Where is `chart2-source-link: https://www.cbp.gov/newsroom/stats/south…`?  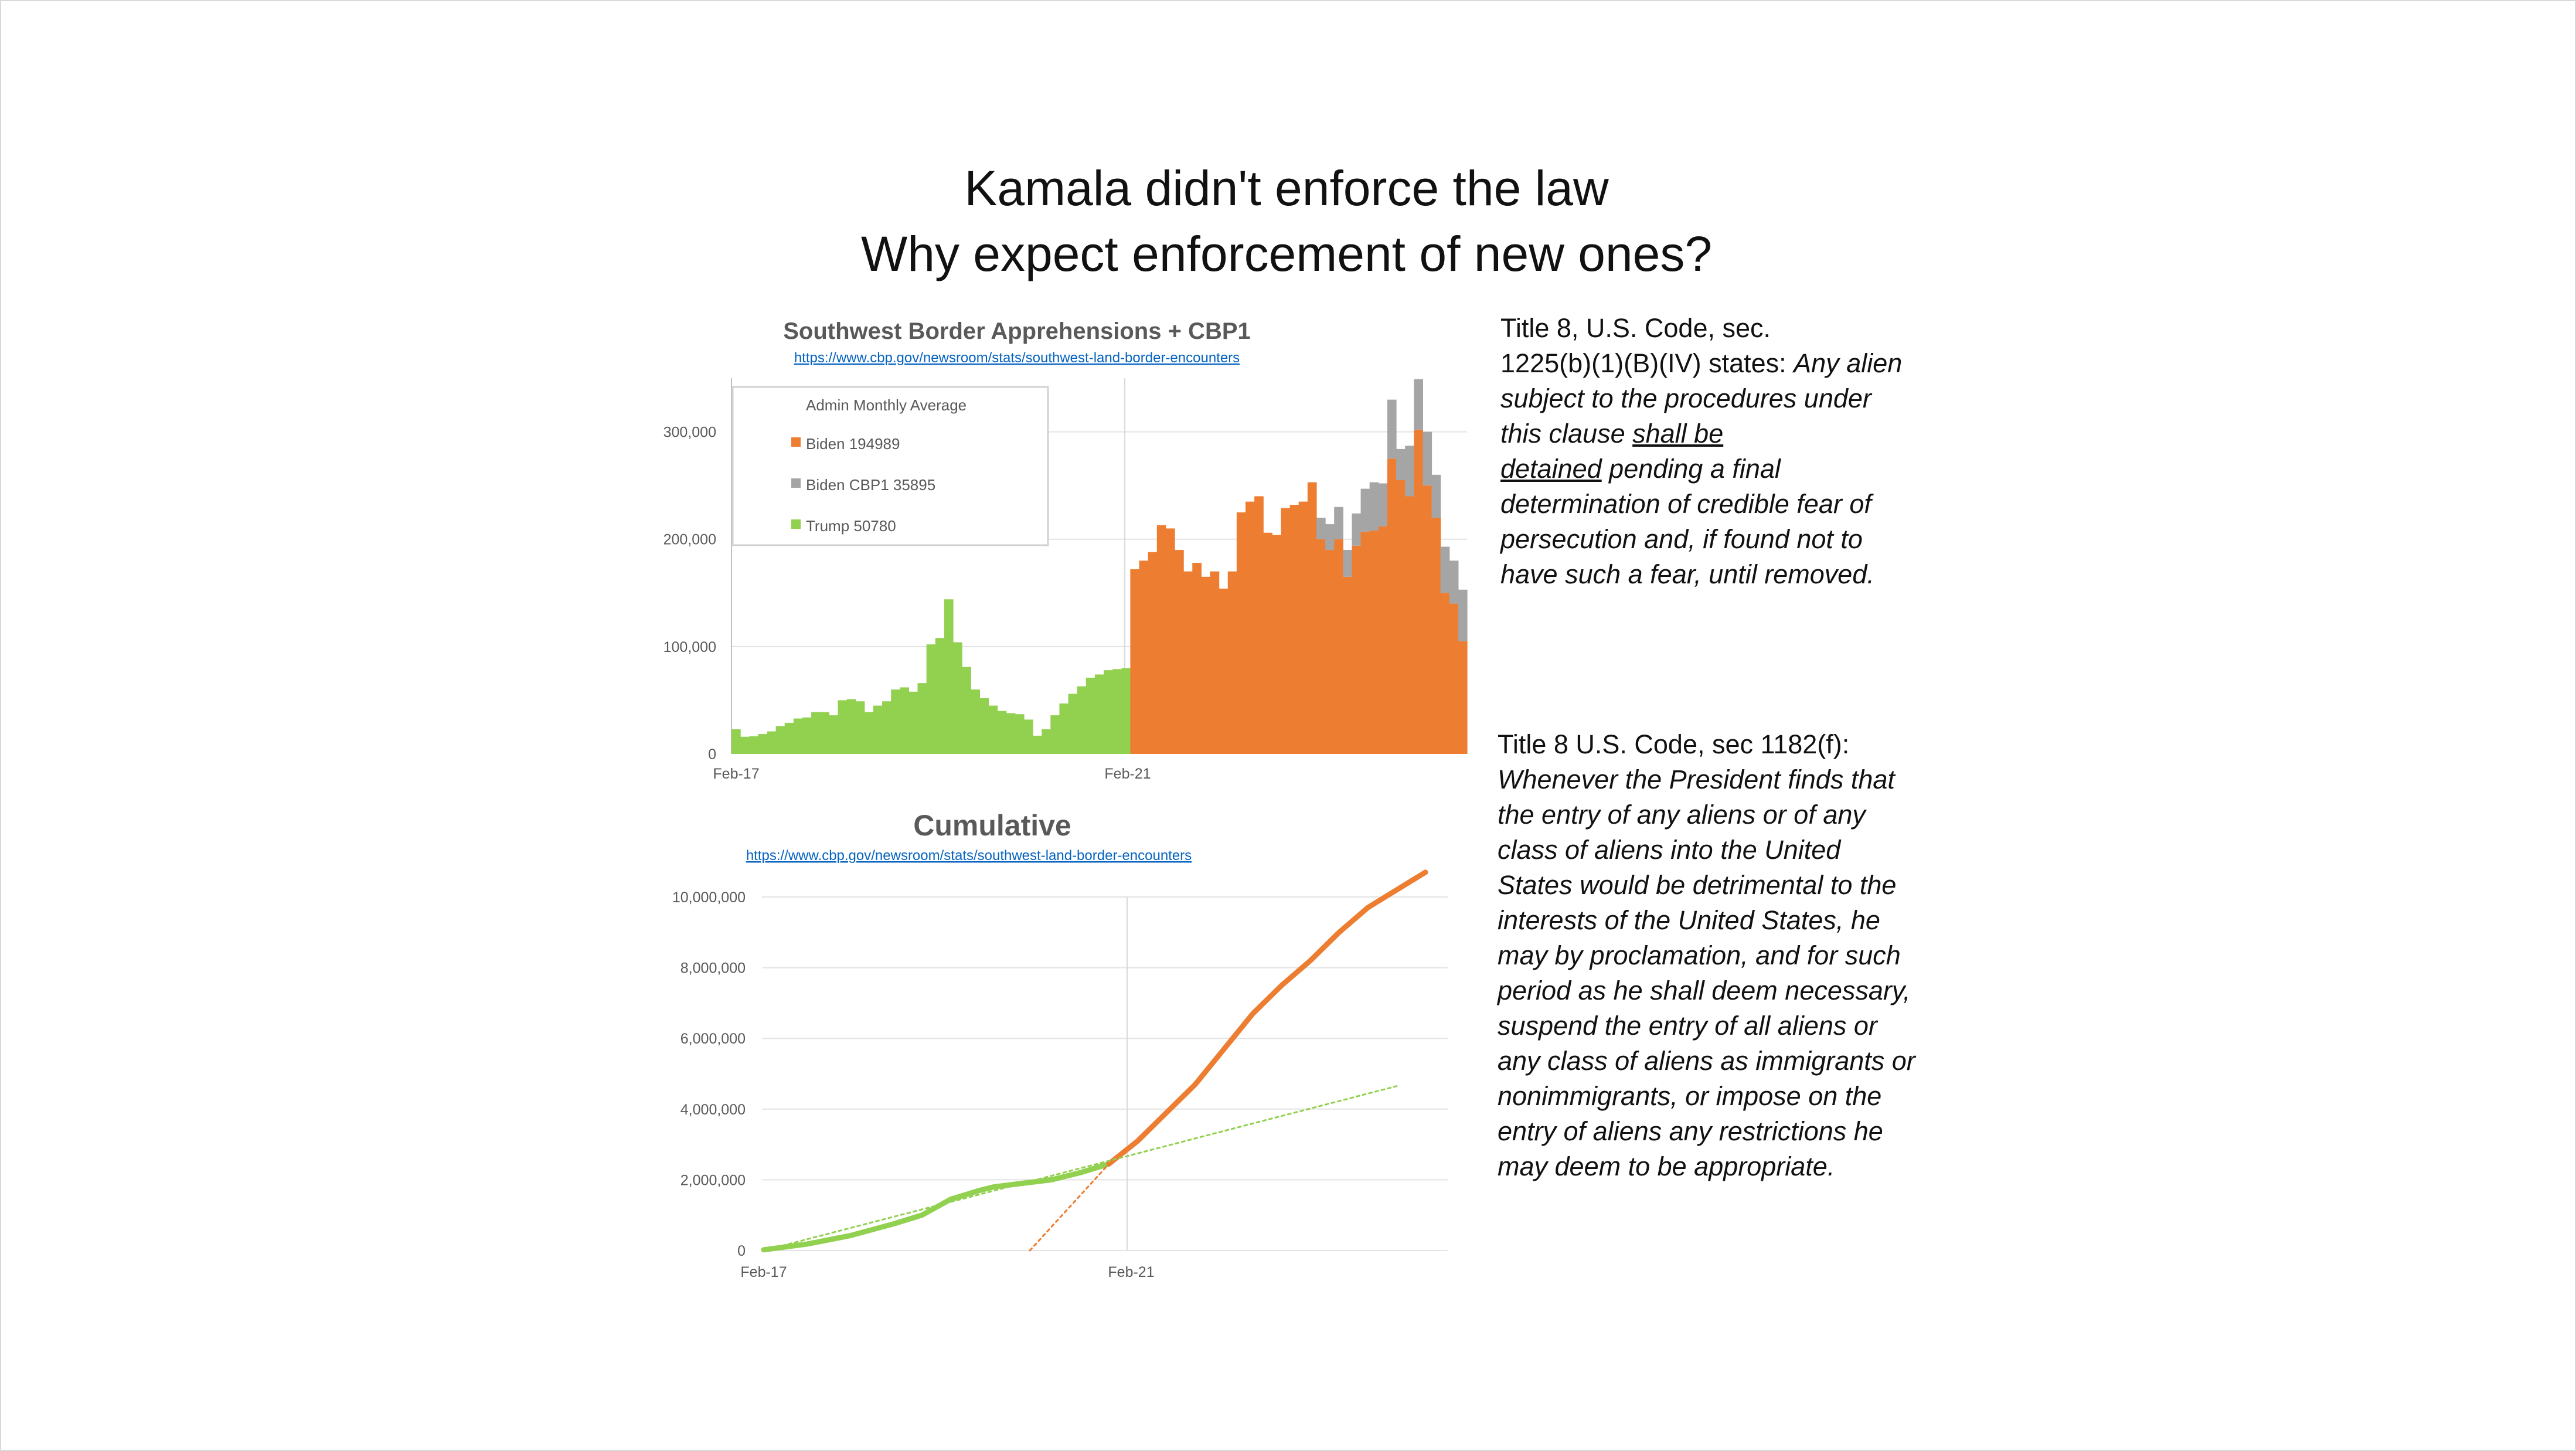
chart2-source-link: https://www.cbp.gov/newsroom/stats/south… is located at coordinates (969, 856).